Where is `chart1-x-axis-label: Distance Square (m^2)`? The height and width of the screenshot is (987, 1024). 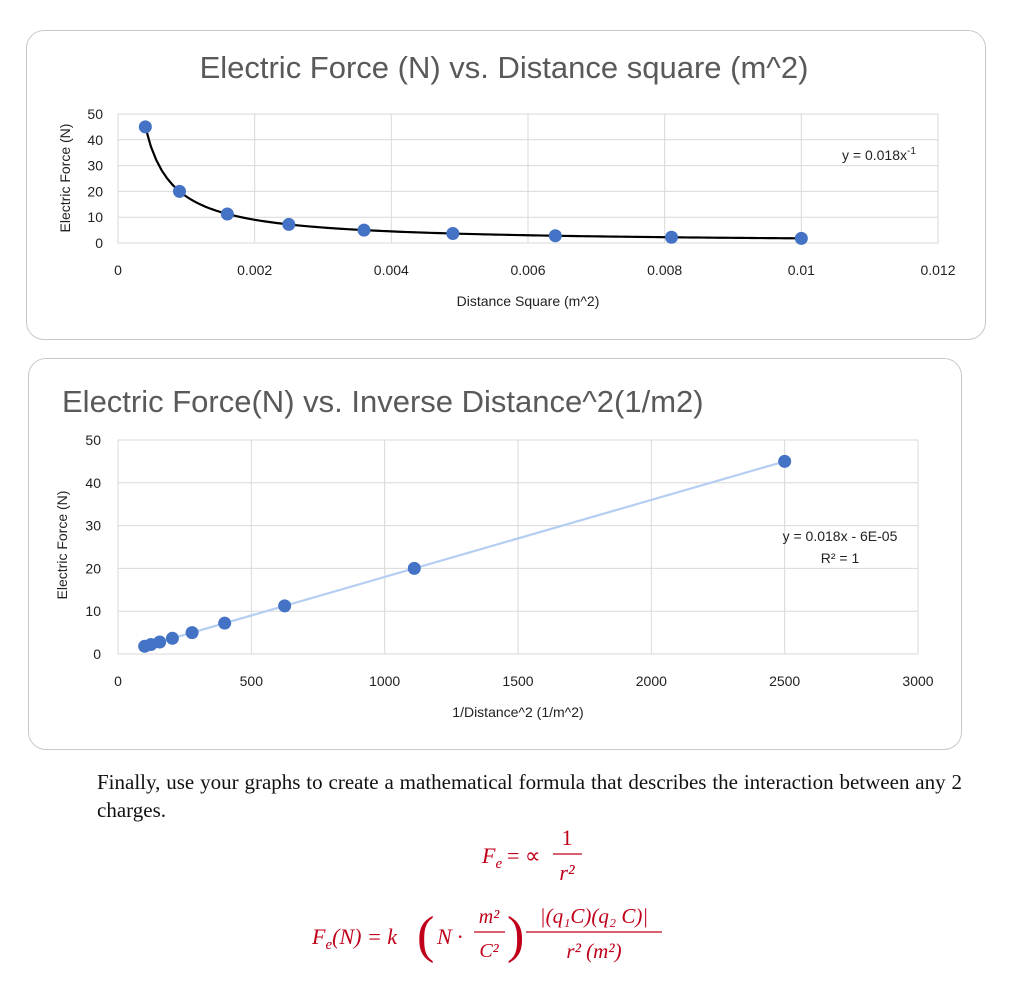 chart1-x-axis-label: Distance Square (m^2) is located at coordinates (528, 301).